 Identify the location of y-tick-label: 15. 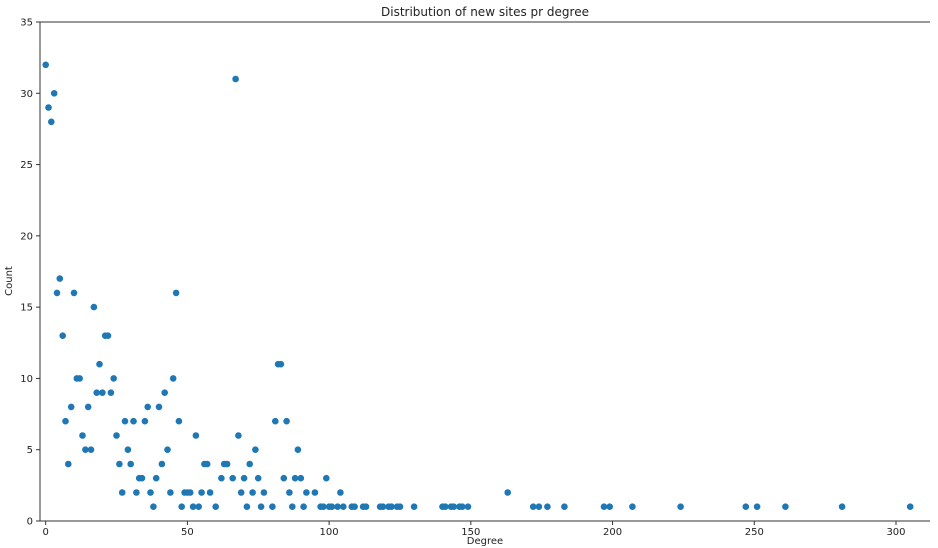
(26, 308).